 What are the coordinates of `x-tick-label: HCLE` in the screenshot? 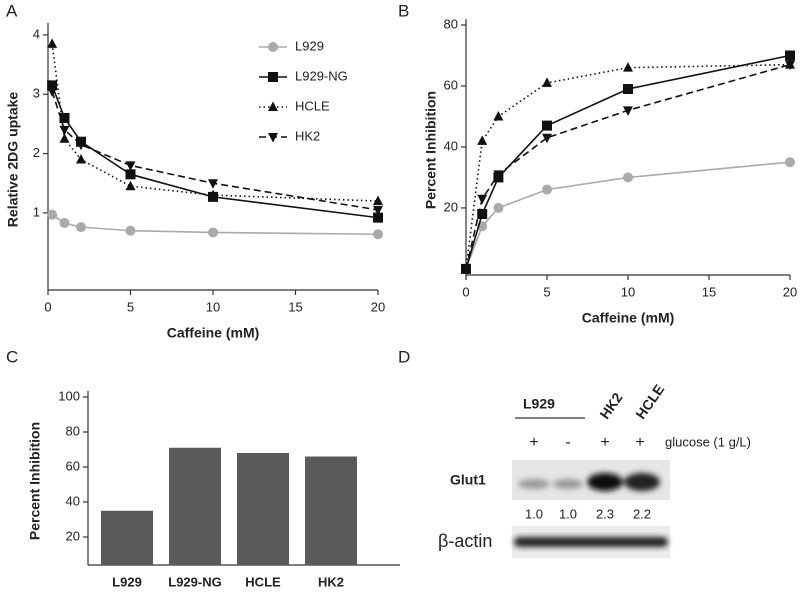 It's located at (263, 581).